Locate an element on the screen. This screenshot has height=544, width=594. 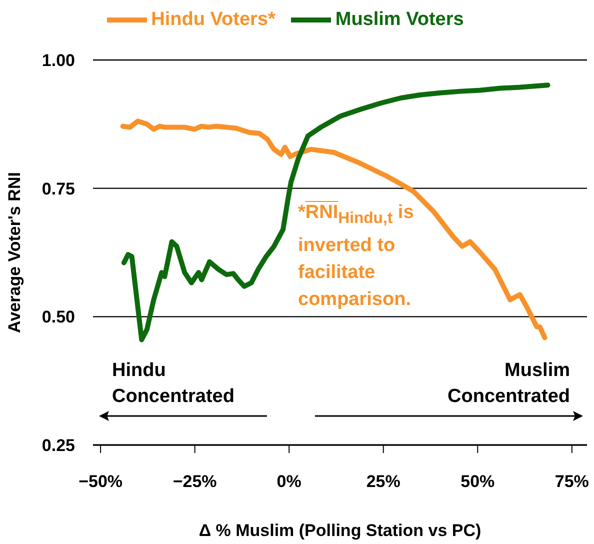
x-tick-label: 25% is located at coordinates (383, 482).